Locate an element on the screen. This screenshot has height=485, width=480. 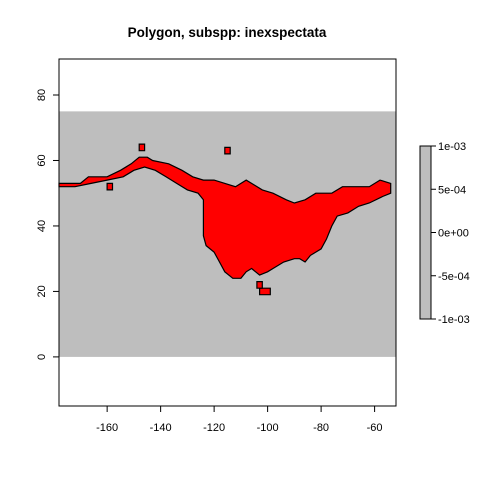
y-tick-label: 80 is located at coordinates (42, 95).